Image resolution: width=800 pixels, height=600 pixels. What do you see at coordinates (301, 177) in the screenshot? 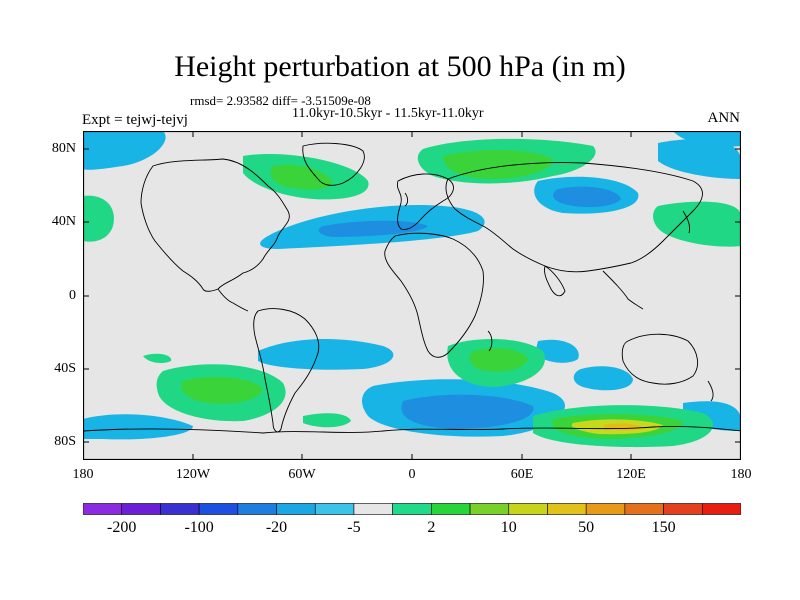
I see `region-pos-core-greenland` at bounding box center [301, 177].